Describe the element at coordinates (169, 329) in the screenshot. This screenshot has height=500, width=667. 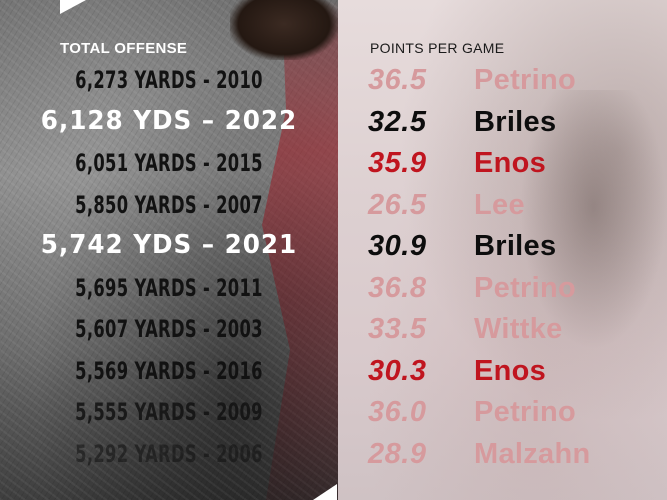
I see `total-offense-value: 5,607 YARDS - 2003` at that location.